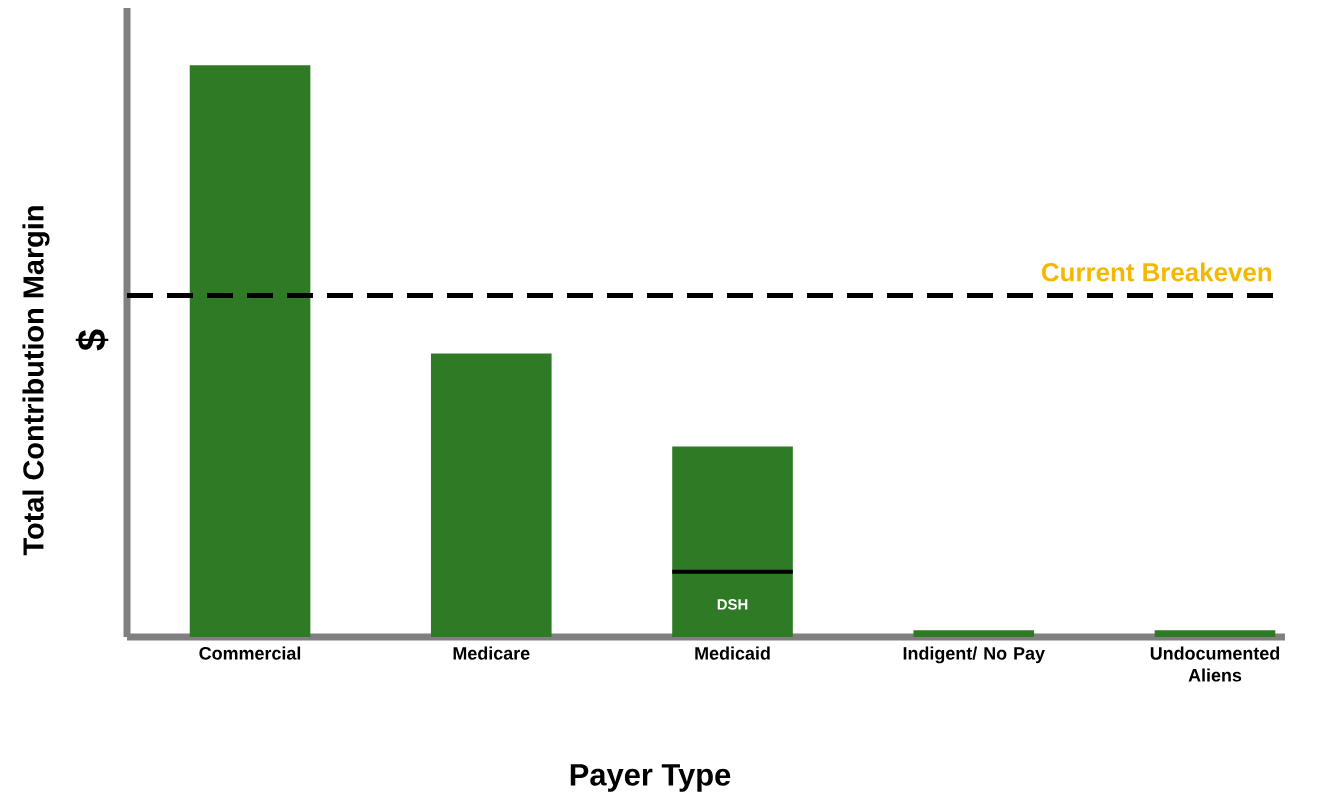  What do you see at coordinates (1156, 272) in the screenshot?
I see `ref-line-label: Current Breakeven` at bounding box center [1156, 272].